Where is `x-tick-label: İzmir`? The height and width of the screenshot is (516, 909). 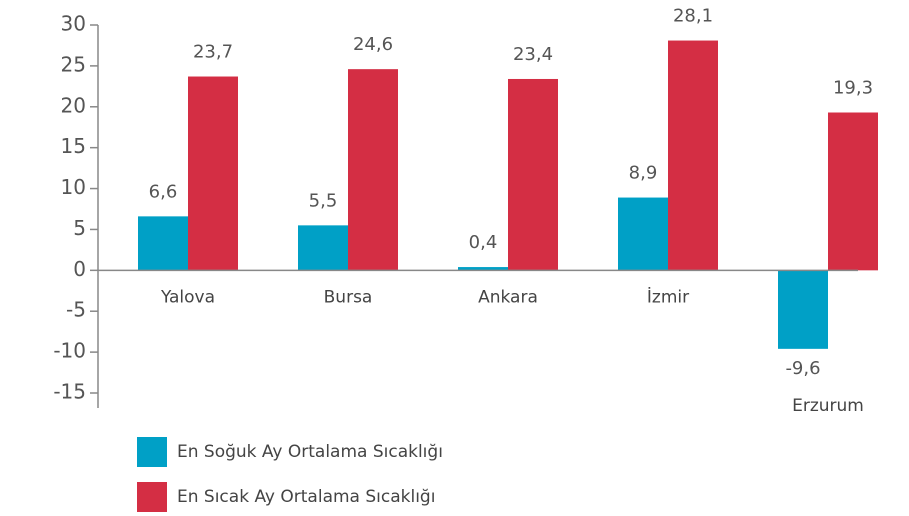
x-tick-label: İzmir is located at coordinates (668, 296).